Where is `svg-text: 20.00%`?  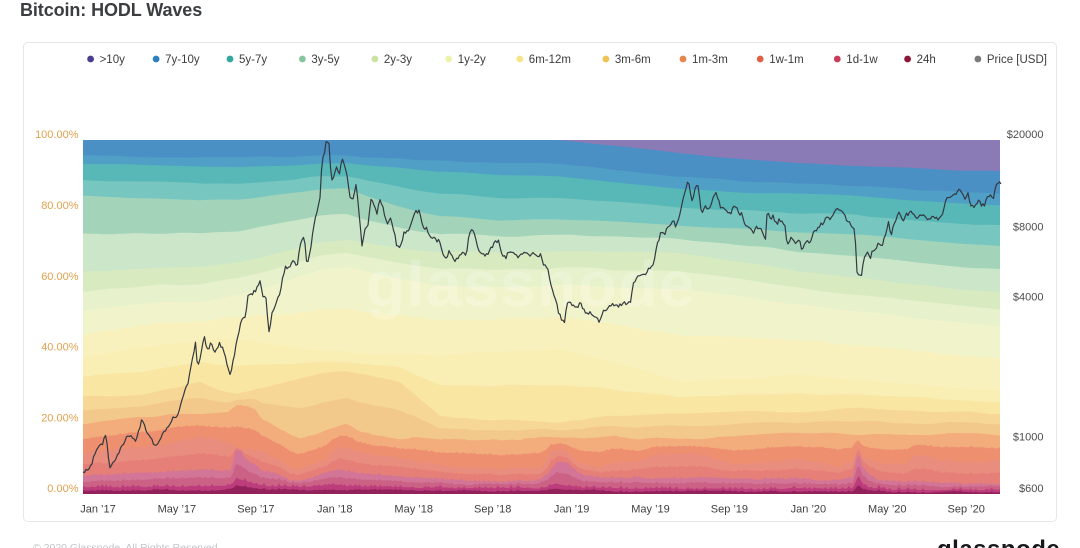
svg-text: 20.00% is located at coordinates (60, 418).